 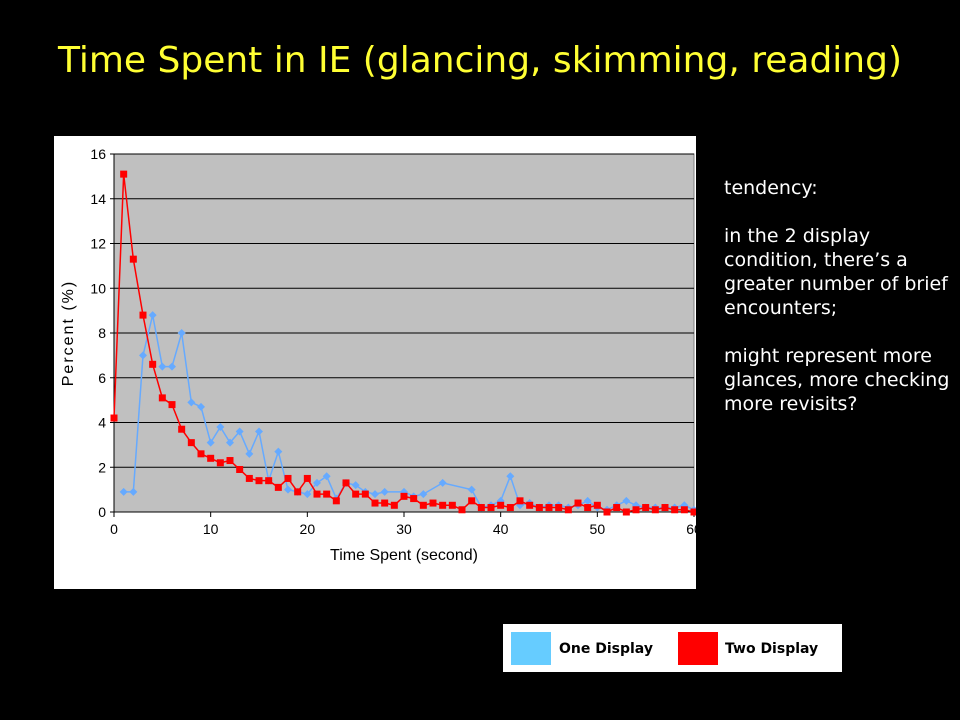 What do you see at coordinates (114, 529) in the screenshot?
I see `x-tick-label-0: 0` at bounding box center [114, 529].